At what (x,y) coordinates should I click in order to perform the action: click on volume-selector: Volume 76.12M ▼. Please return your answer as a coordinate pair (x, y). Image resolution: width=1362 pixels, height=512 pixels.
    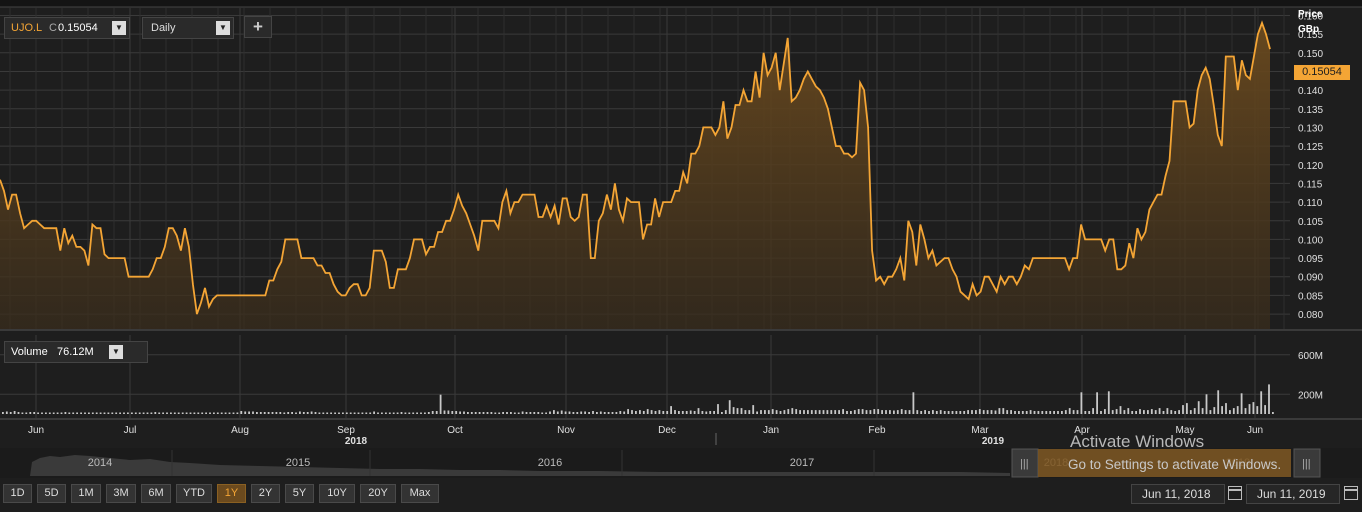
    Looking at the image, I should click on (76, 352).